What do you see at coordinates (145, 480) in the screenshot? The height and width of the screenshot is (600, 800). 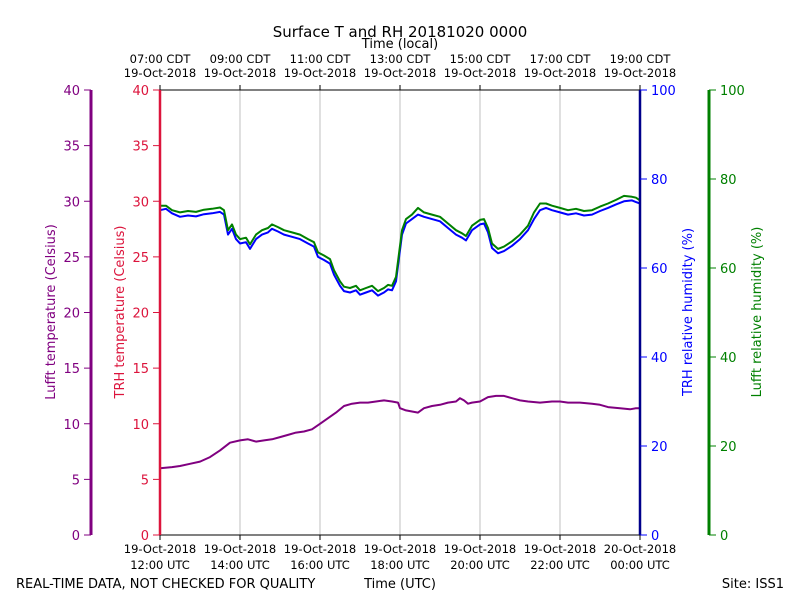 I see `trh-temperature-tick-label: 5` at bounding box center [145, 480].